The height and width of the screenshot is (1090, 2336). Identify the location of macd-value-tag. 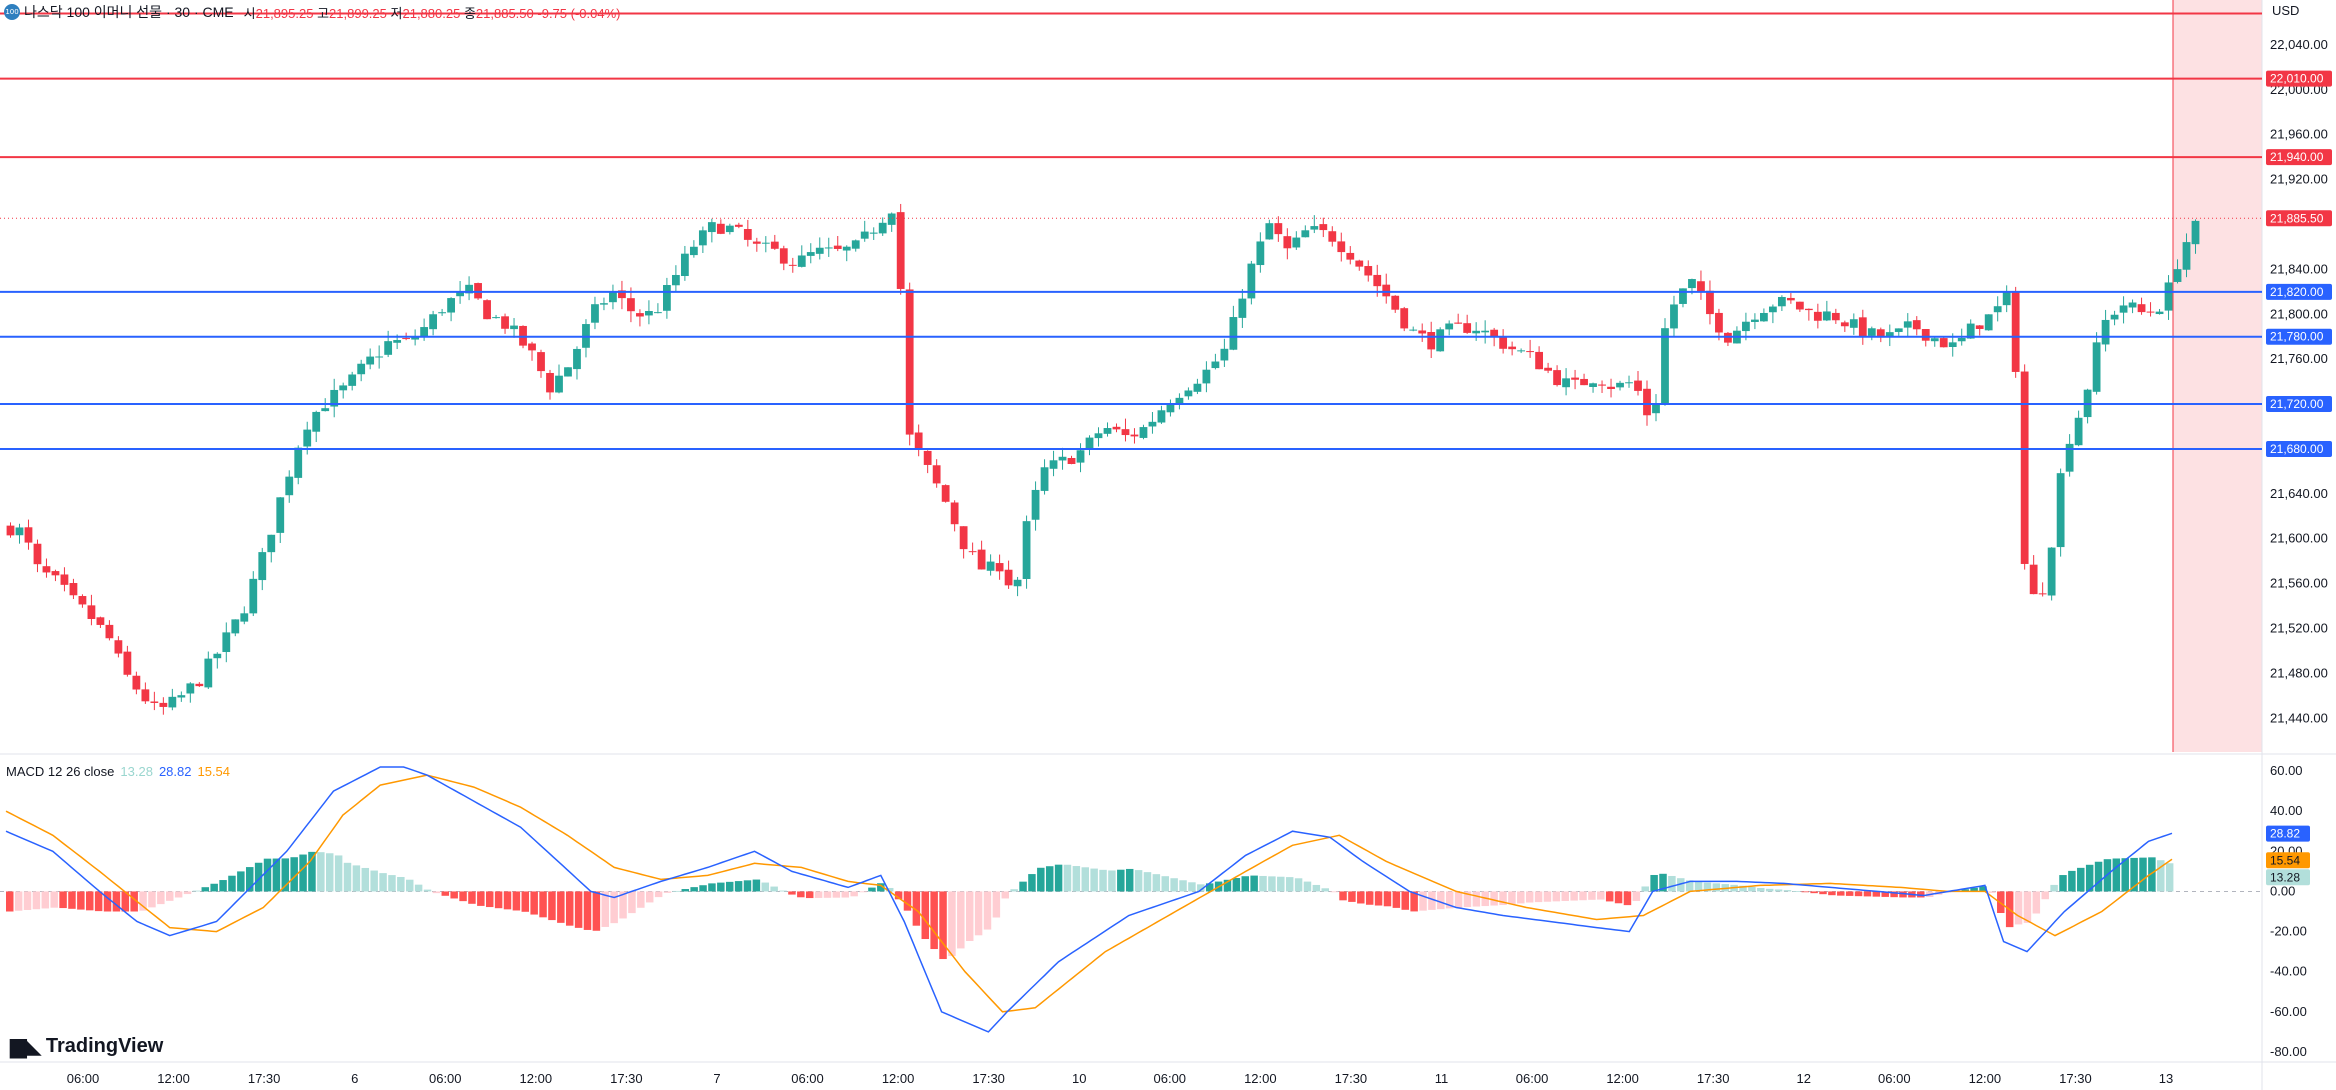
(2288, 833).